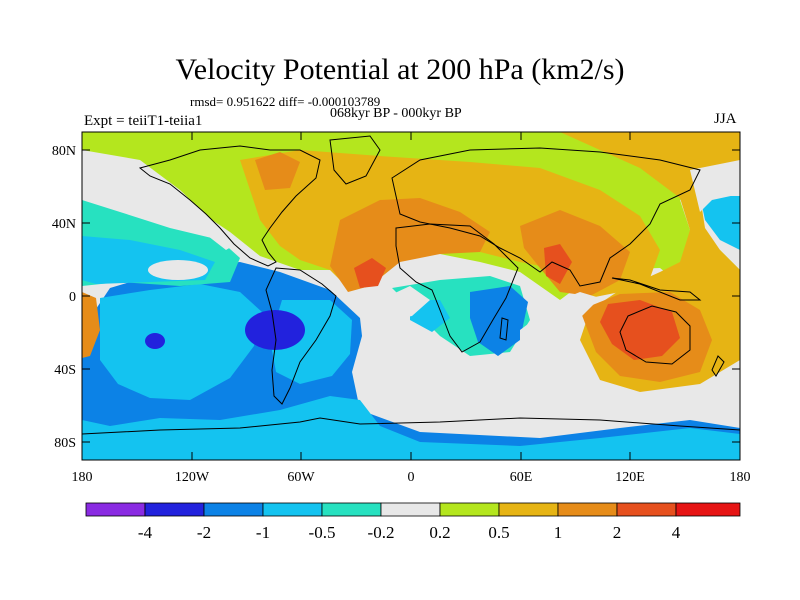 The image size is (800, 600). Describe the element at coordinates (498, 532) in the screenshot. I see `colorbar-label: 0.5` at that location.